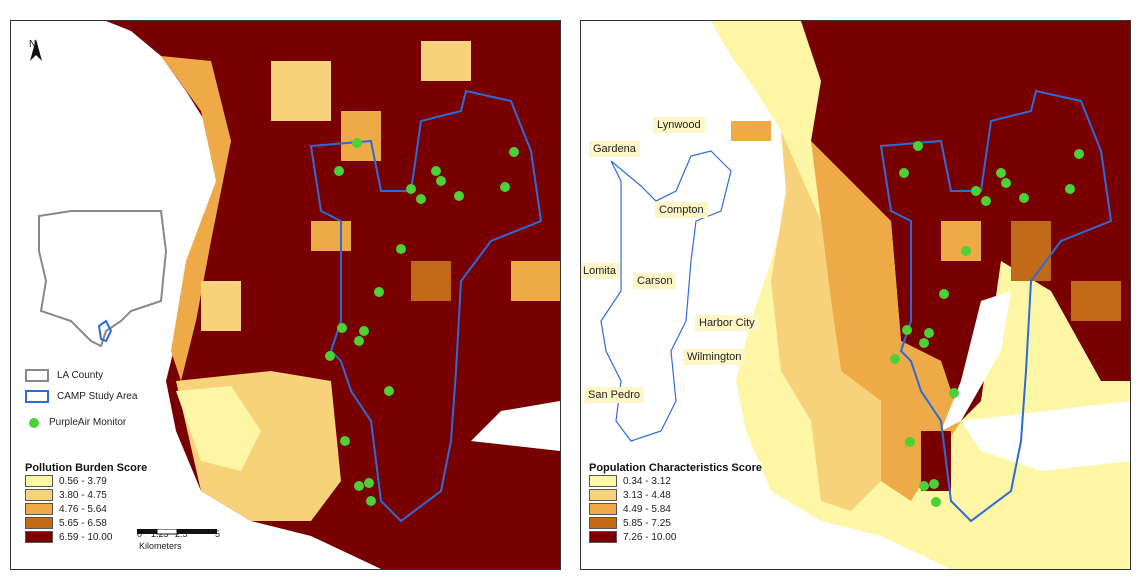  What do you see at coordinates (751, 131) in the screenshot?
I see `patch-c` at bounding box center [751, 131].